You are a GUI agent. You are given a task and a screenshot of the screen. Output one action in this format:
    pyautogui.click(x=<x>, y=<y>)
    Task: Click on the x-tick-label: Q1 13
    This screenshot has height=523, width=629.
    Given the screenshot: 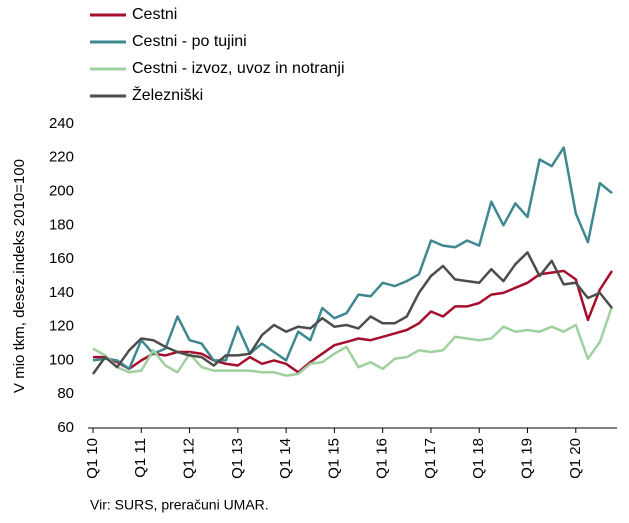 What is the action you would take?
    pyautogui.click(x=237, y=458)
    